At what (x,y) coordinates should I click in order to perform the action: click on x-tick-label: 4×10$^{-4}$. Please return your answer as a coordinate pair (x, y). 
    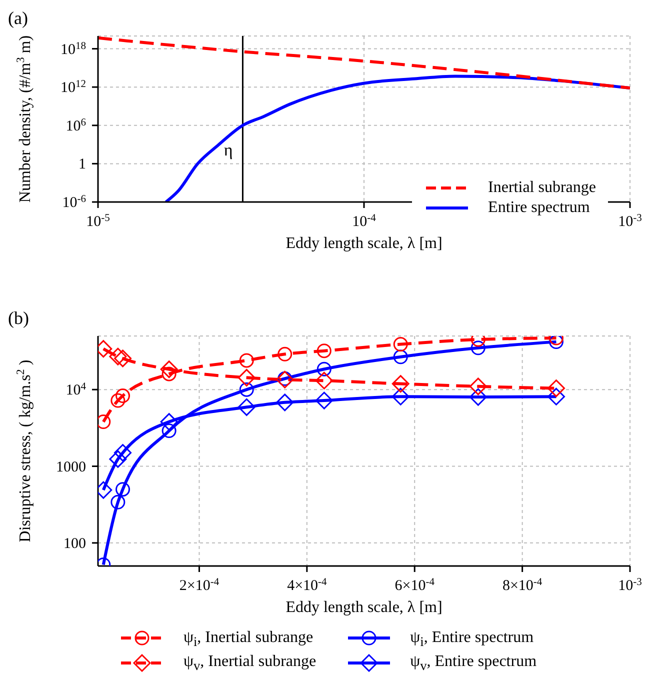
    Looking at the image, I should click on (307, 585).